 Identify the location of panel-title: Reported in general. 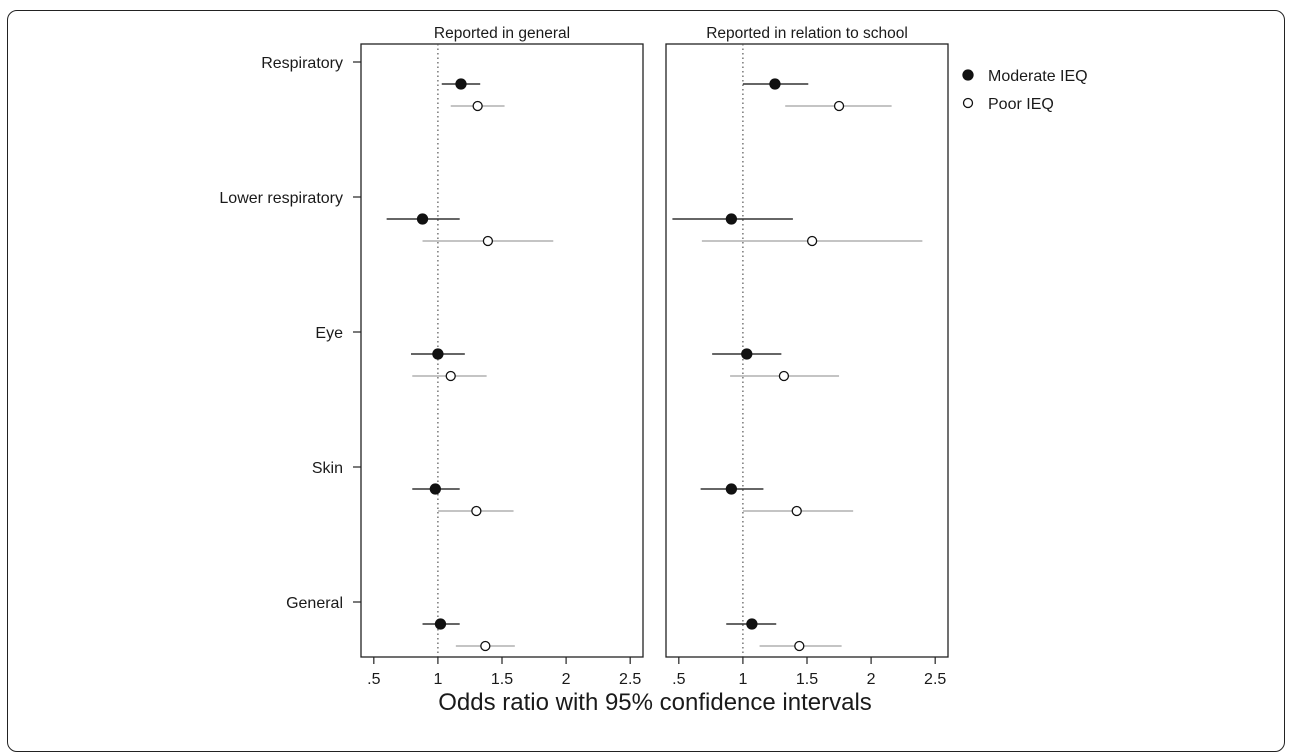
(502, 33).